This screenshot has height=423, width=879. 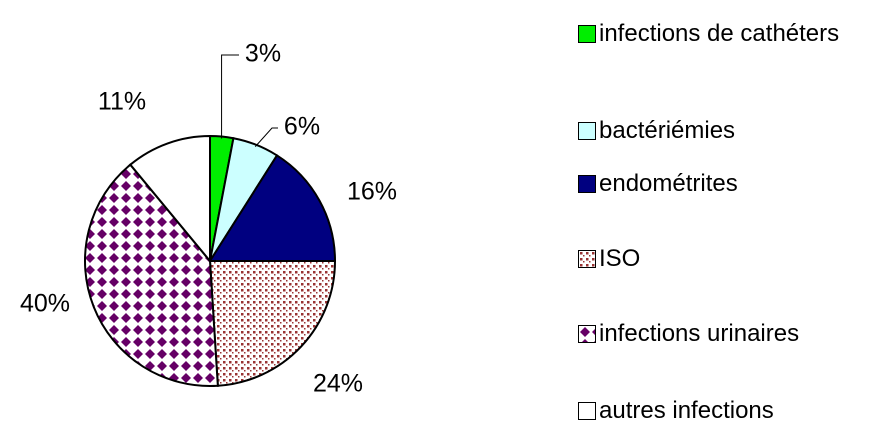 What do you see at coordinates (667, 130) in the screenshot?
I see `legend-label: bactériémies` at bounding box center [667, 130].